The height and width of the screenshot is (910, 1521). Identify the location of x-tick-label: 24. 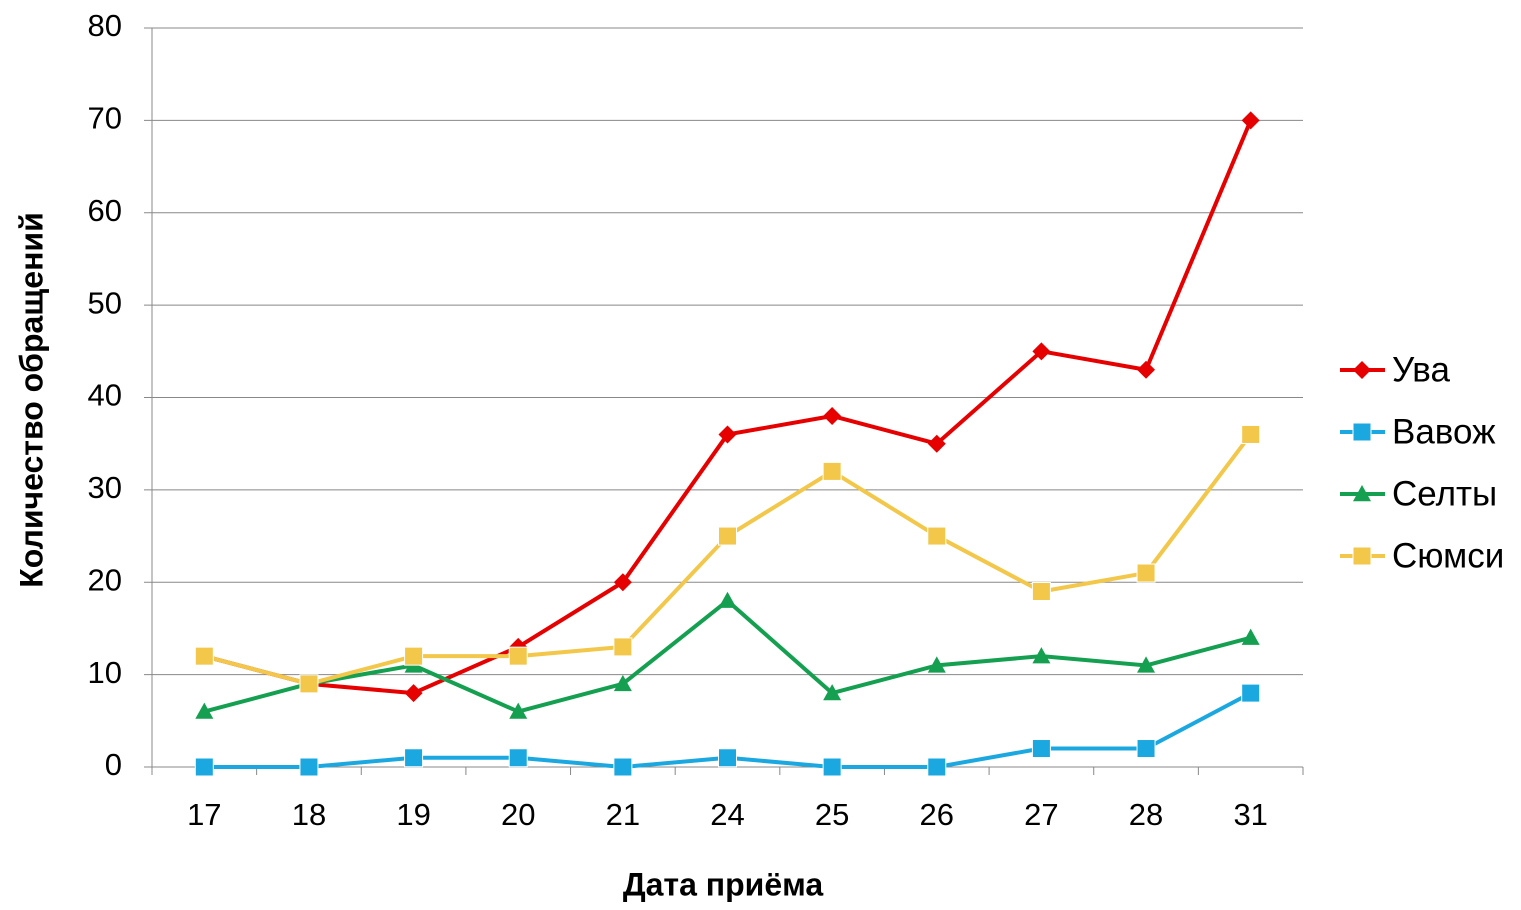
(727, 814).